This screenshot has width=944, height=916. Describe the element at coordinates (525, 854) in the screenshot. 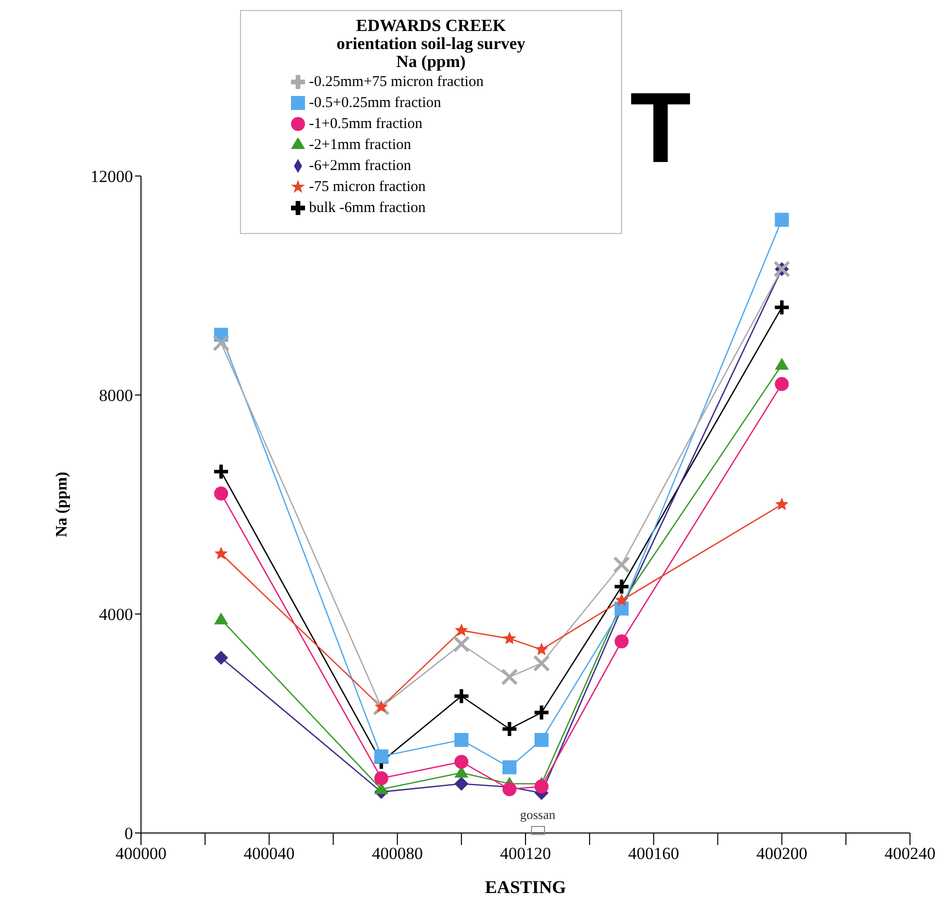

I see `x-tick-label: 400120` at that location.